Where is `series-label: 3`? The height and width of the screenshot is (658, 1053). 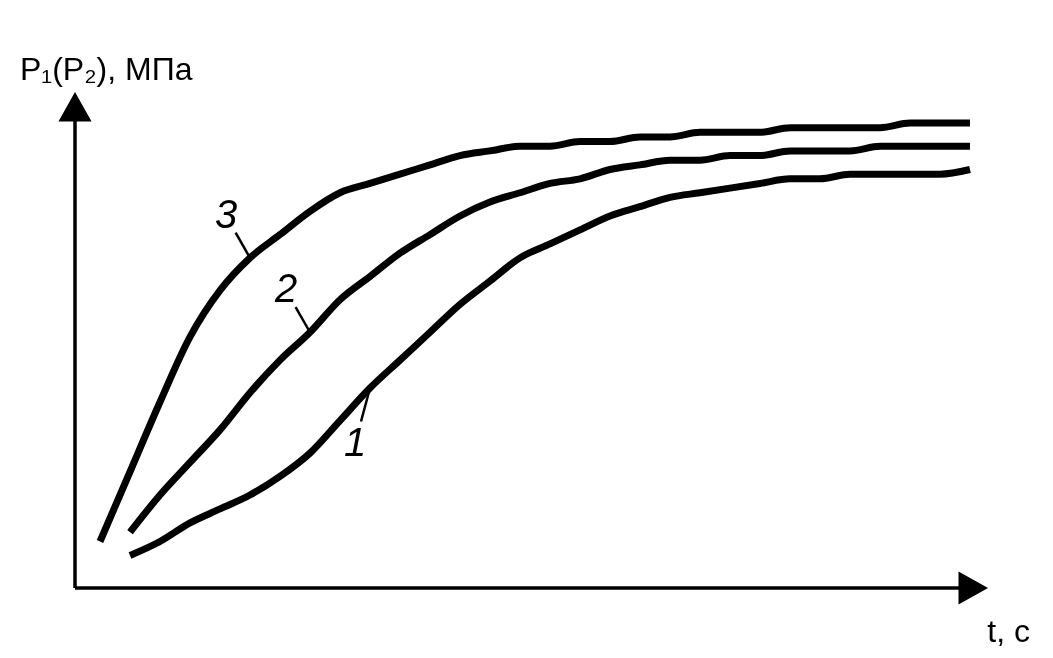
series-label: 3 is located at coordinates (226, 214).